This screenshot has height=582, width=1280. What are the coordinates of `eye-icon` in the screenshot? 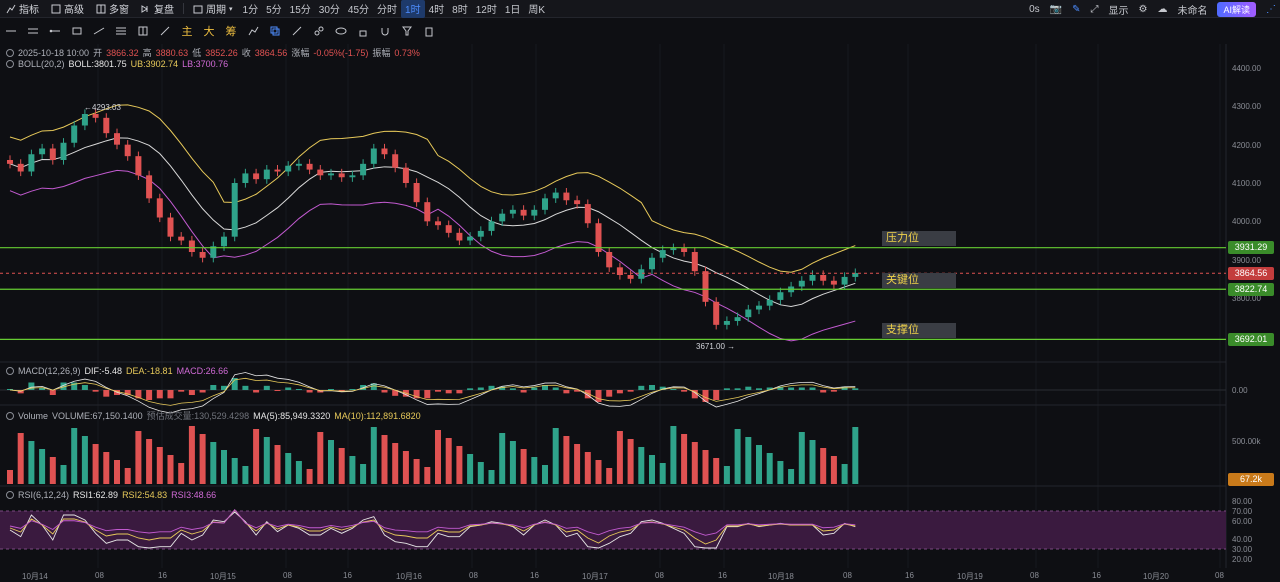 It's located at (341, 31).